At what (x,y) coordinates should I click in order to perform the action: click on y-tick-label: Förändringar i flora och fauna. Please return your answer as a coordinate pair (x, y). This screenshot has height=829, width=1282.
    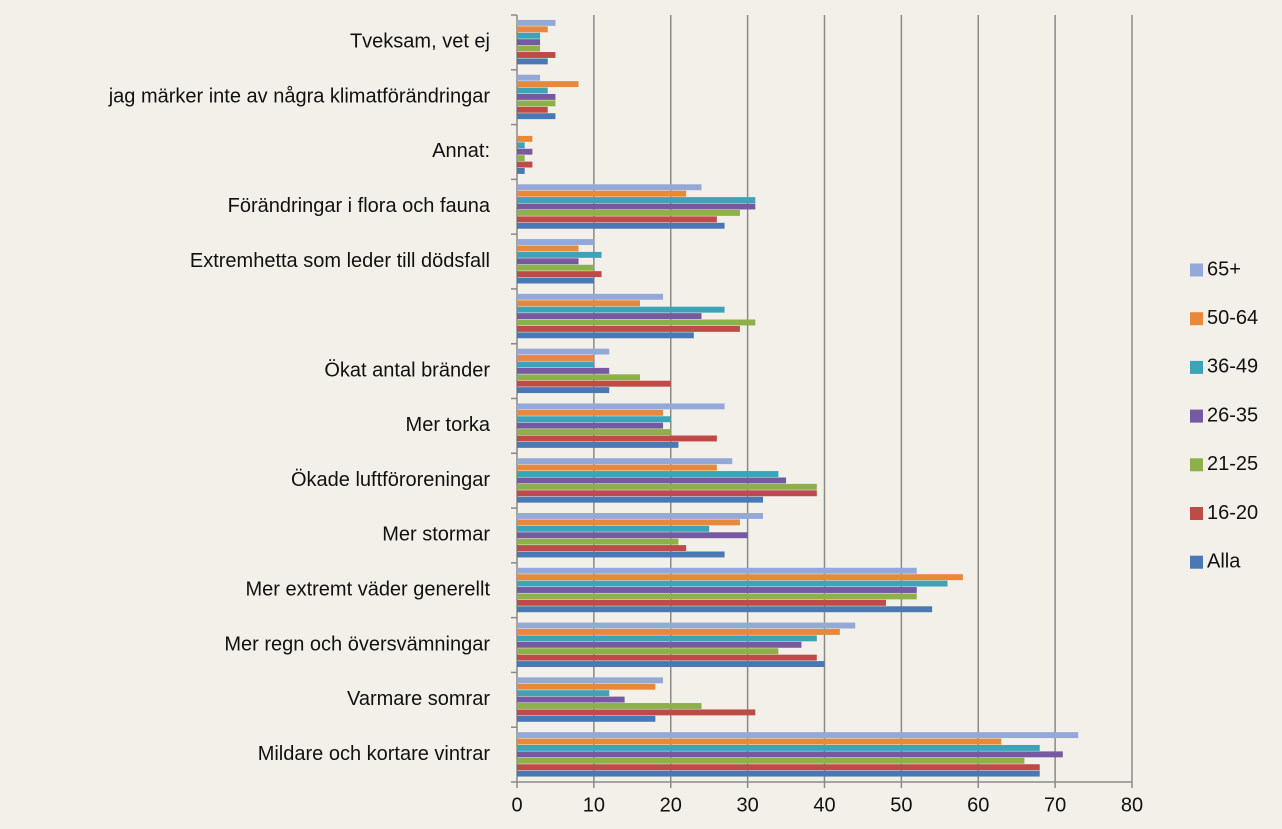
    Looking at the image, I should click on (359, 206).